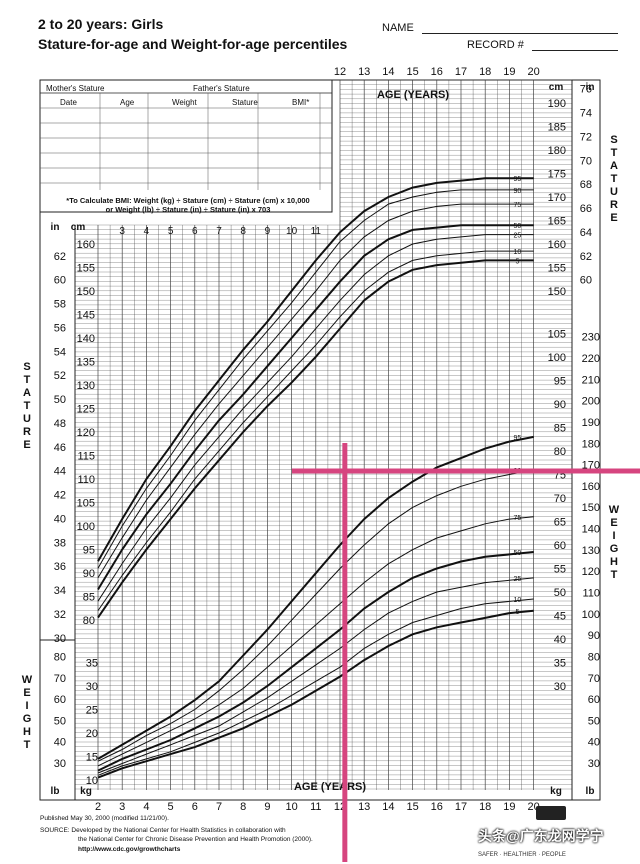  What do you see at coordinates (557, 335) in the screenshot?
I see `weight-kg-tick-right: 105` at bounding box center [557, 335].